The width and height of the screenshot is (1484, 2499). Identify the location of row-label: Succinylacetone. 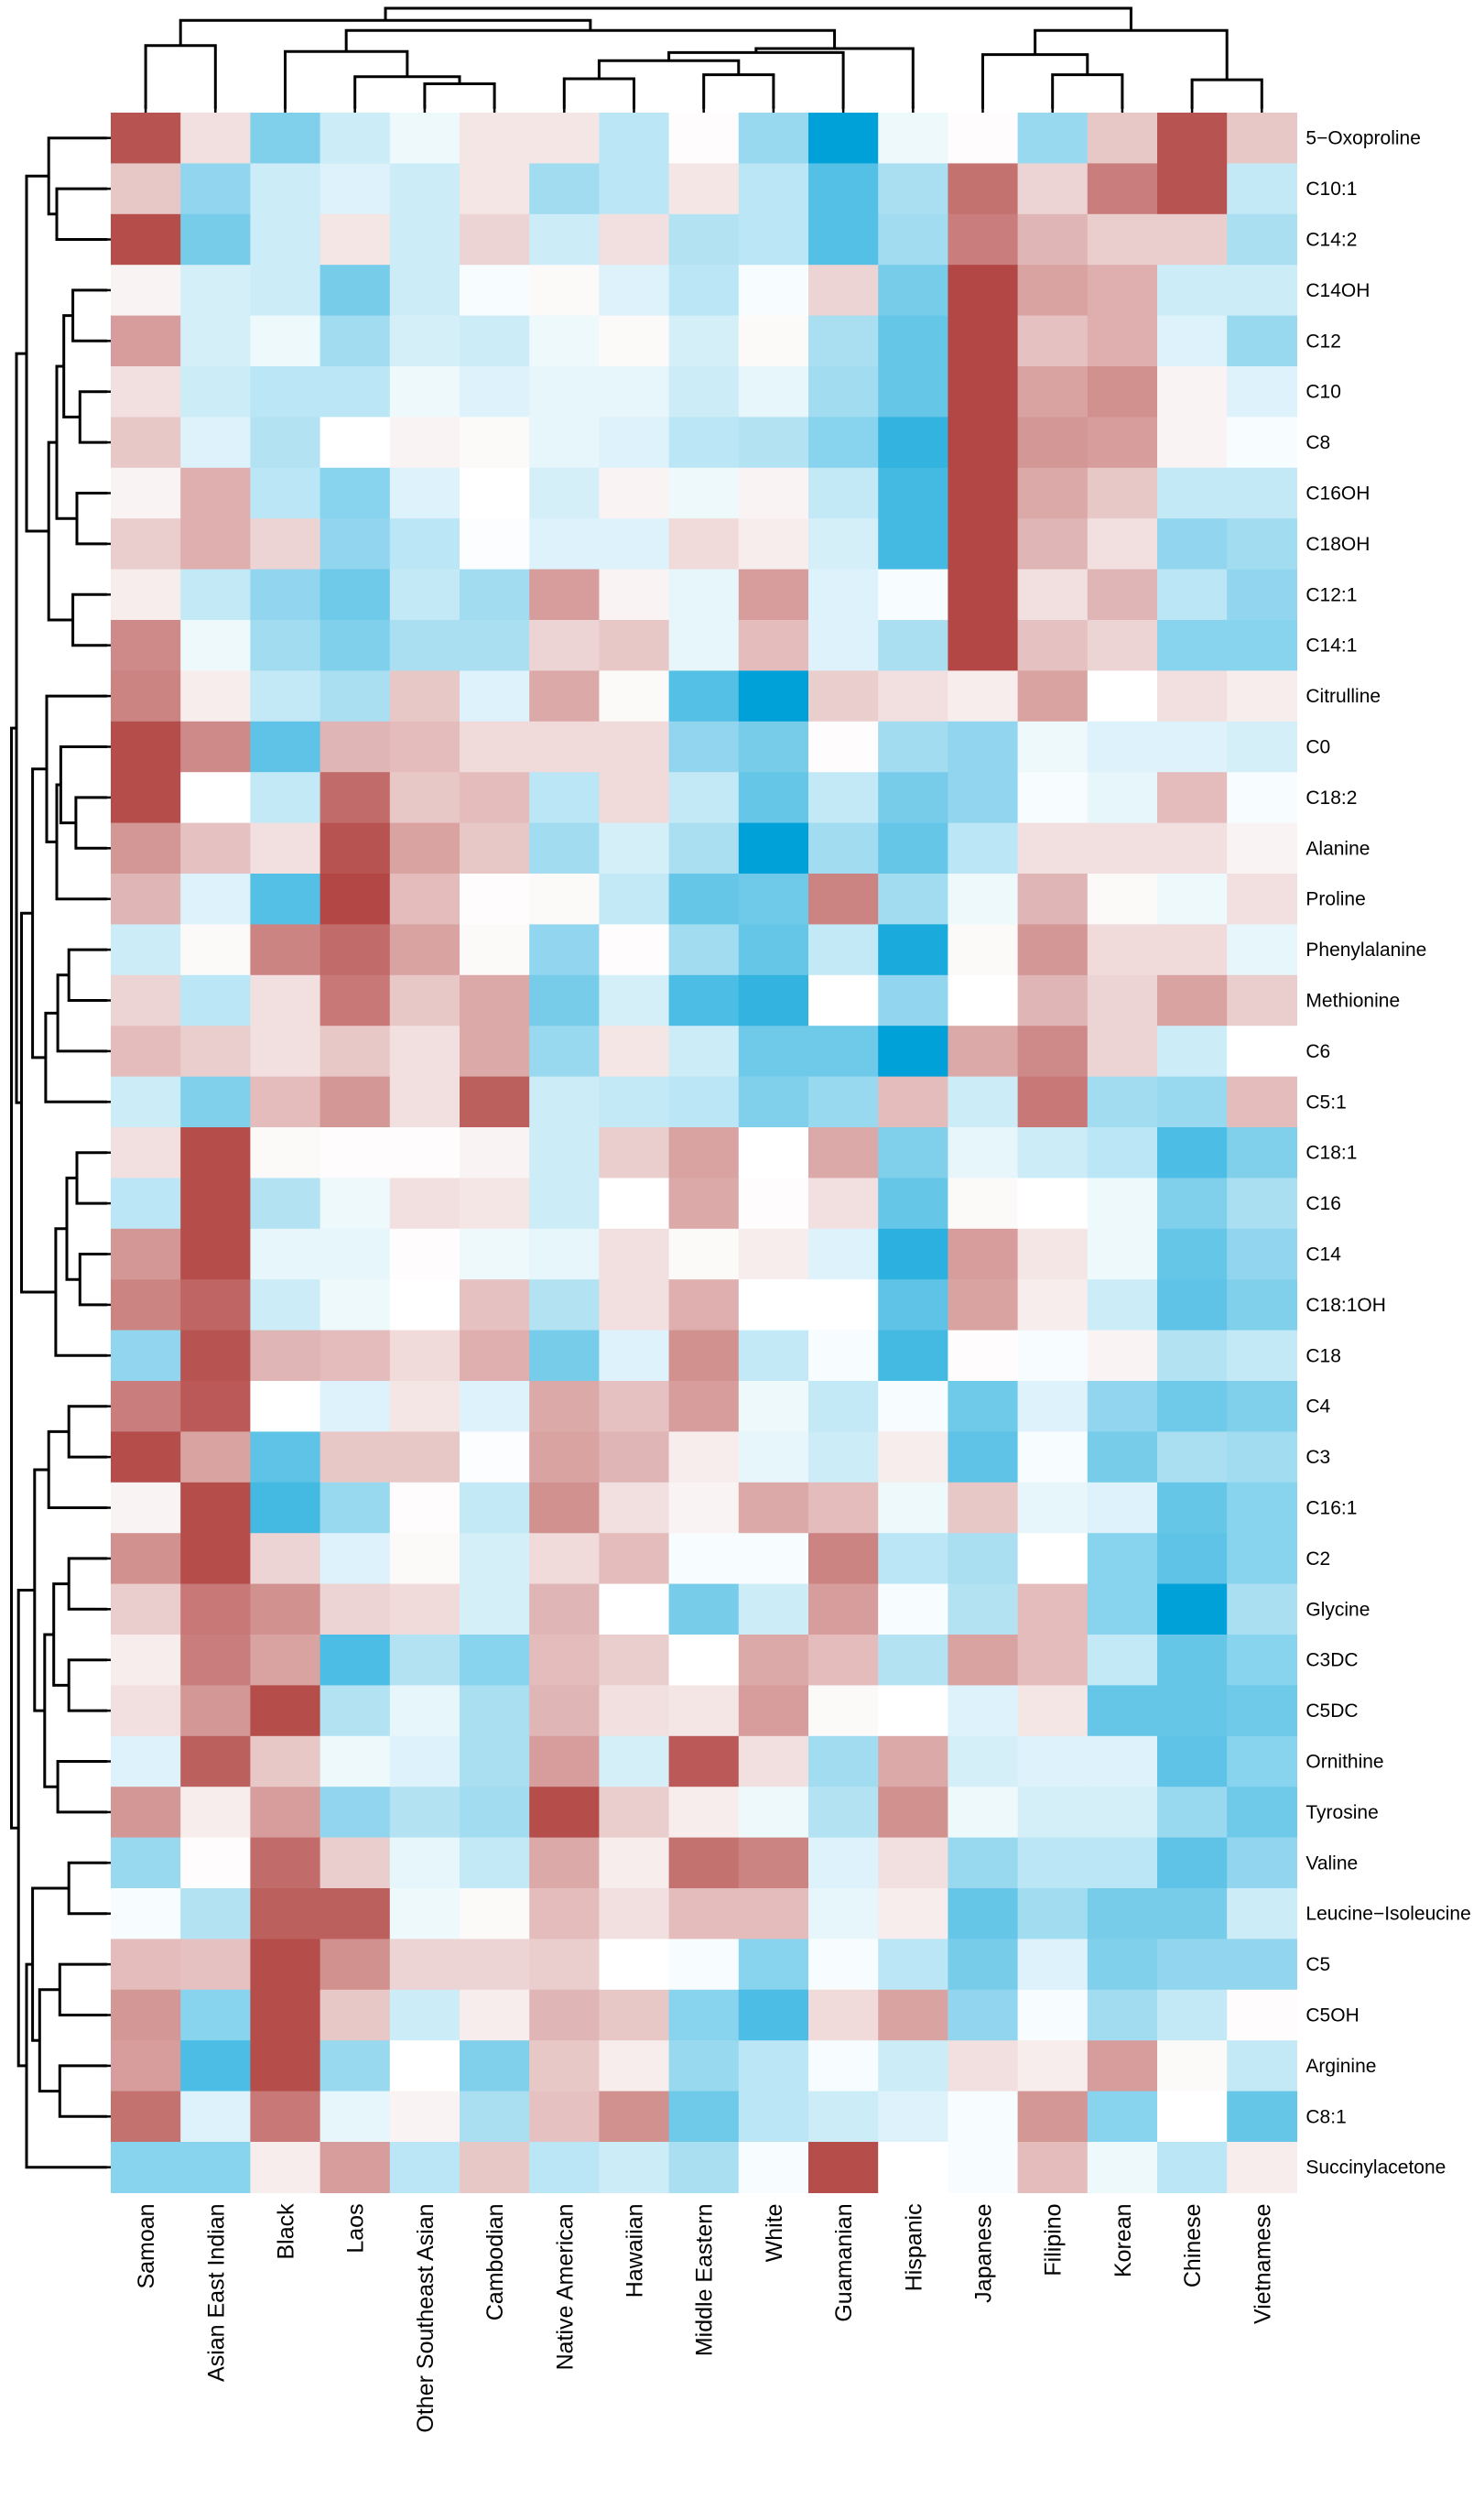
(1375, 2167).